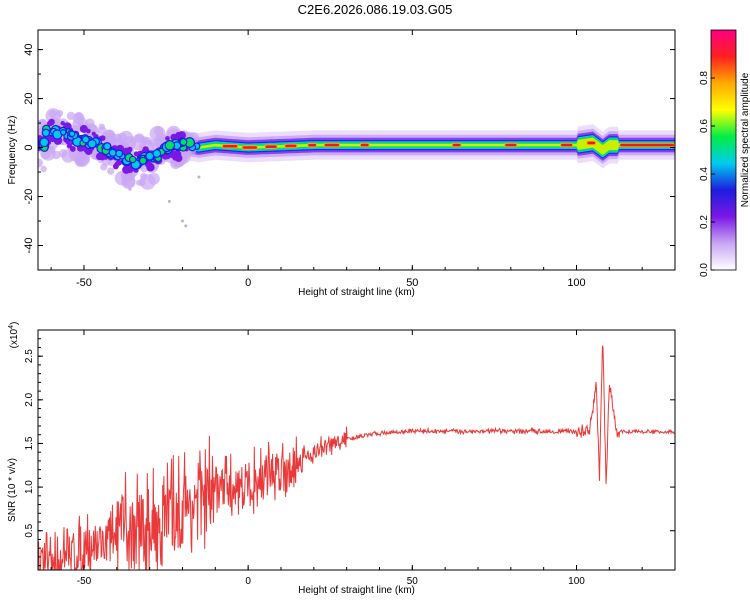  What do you see at coordinates (29, 443) in the screenshot?
I see `bot-ytick-label-2: 1.5` at bounding box center [29, 443].